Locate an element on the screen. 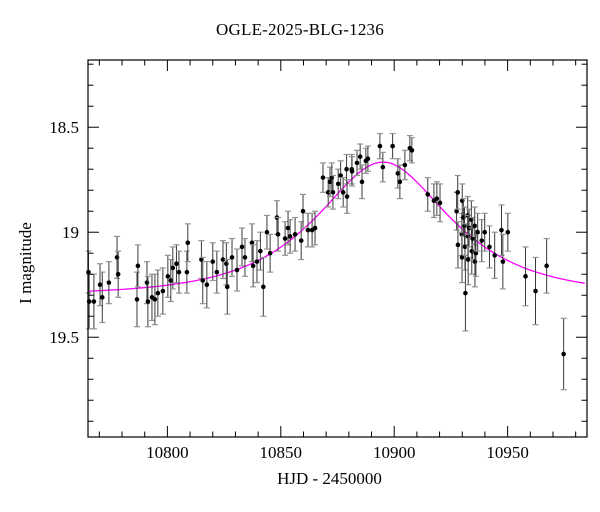 This screenshot has height=512, width=600. chart-title: OGLE-2025-BLG-1236 is located at coordinates (300, 29).